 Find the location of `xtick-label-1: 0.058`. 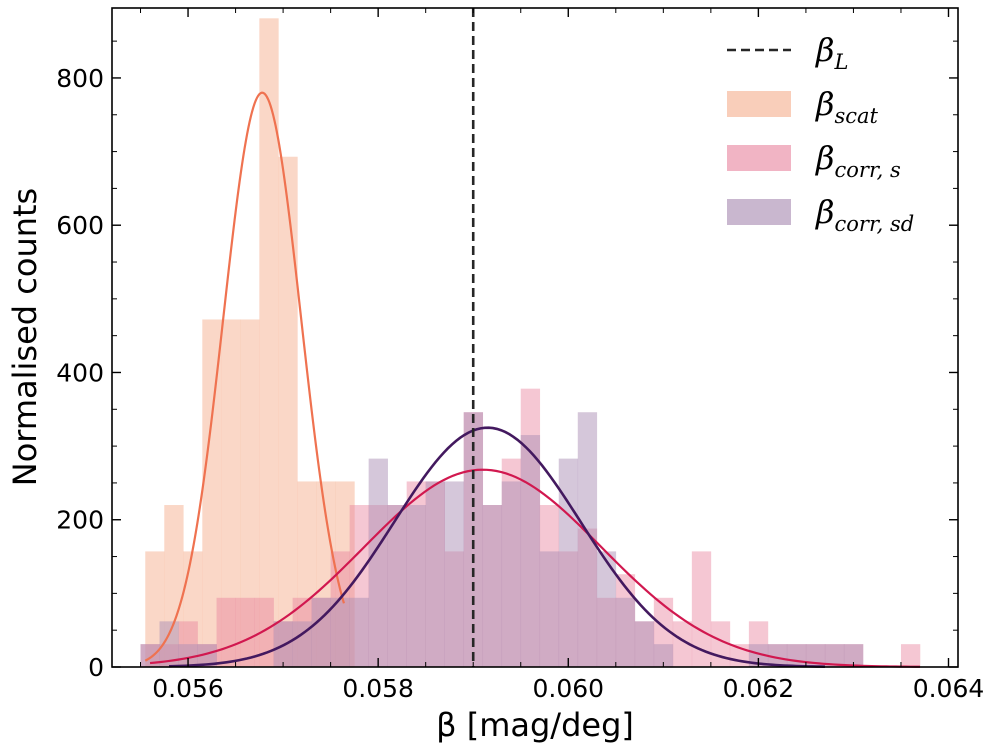

xtick-label-1: 0.058 is located at coordinates (378, 688).